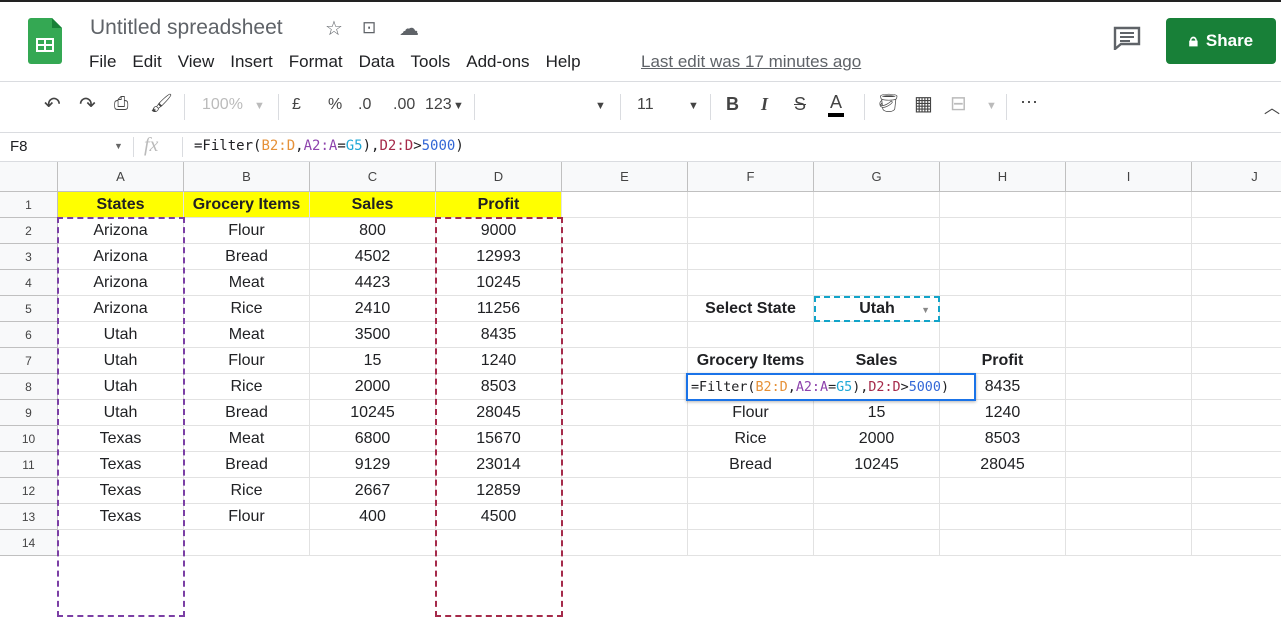 Image resolution: width=1281 pixels, height=617 pixels. I want to click on row-header-12: 12, so click(29, 491).